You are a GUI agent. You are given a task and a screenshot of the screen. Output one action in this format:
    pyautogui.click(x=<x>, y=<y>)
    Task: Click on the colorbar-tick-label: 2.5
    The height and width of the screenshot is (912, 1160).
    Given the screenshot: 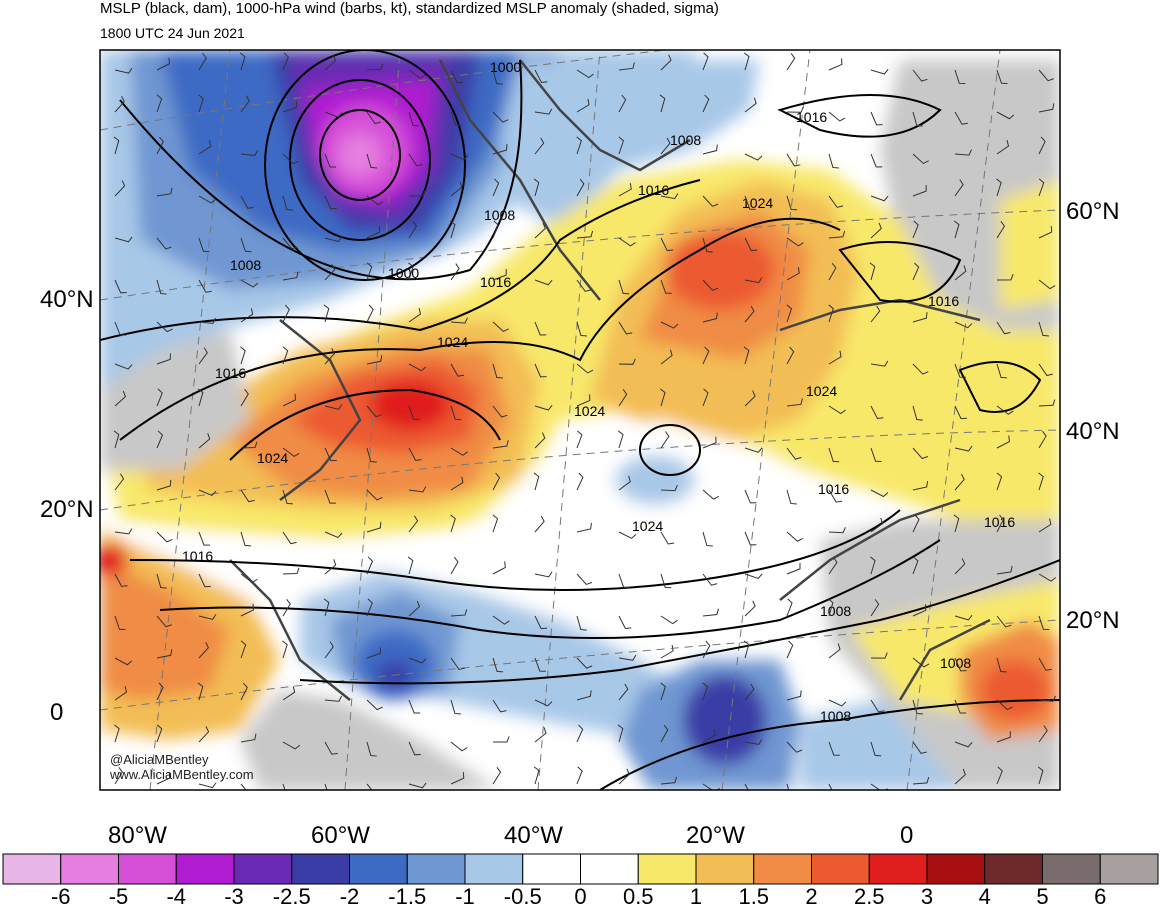 What is the action you would take?
    pyautogui.click(x=869, y=897)
    